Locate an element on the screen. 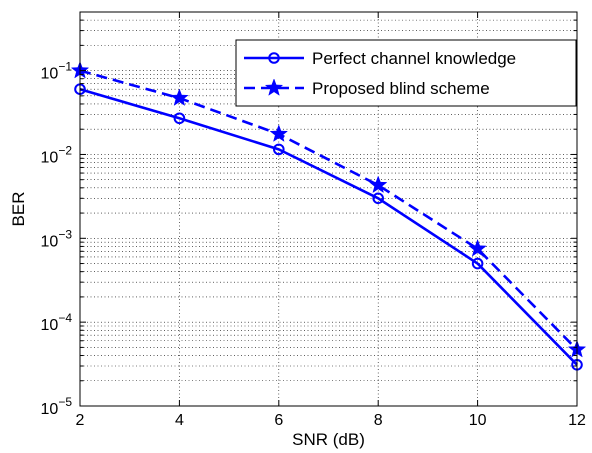 The width and height of the screenshot is (592, 453). legend-entry: Proposed blind scheme is located at coordinates (367, 88).